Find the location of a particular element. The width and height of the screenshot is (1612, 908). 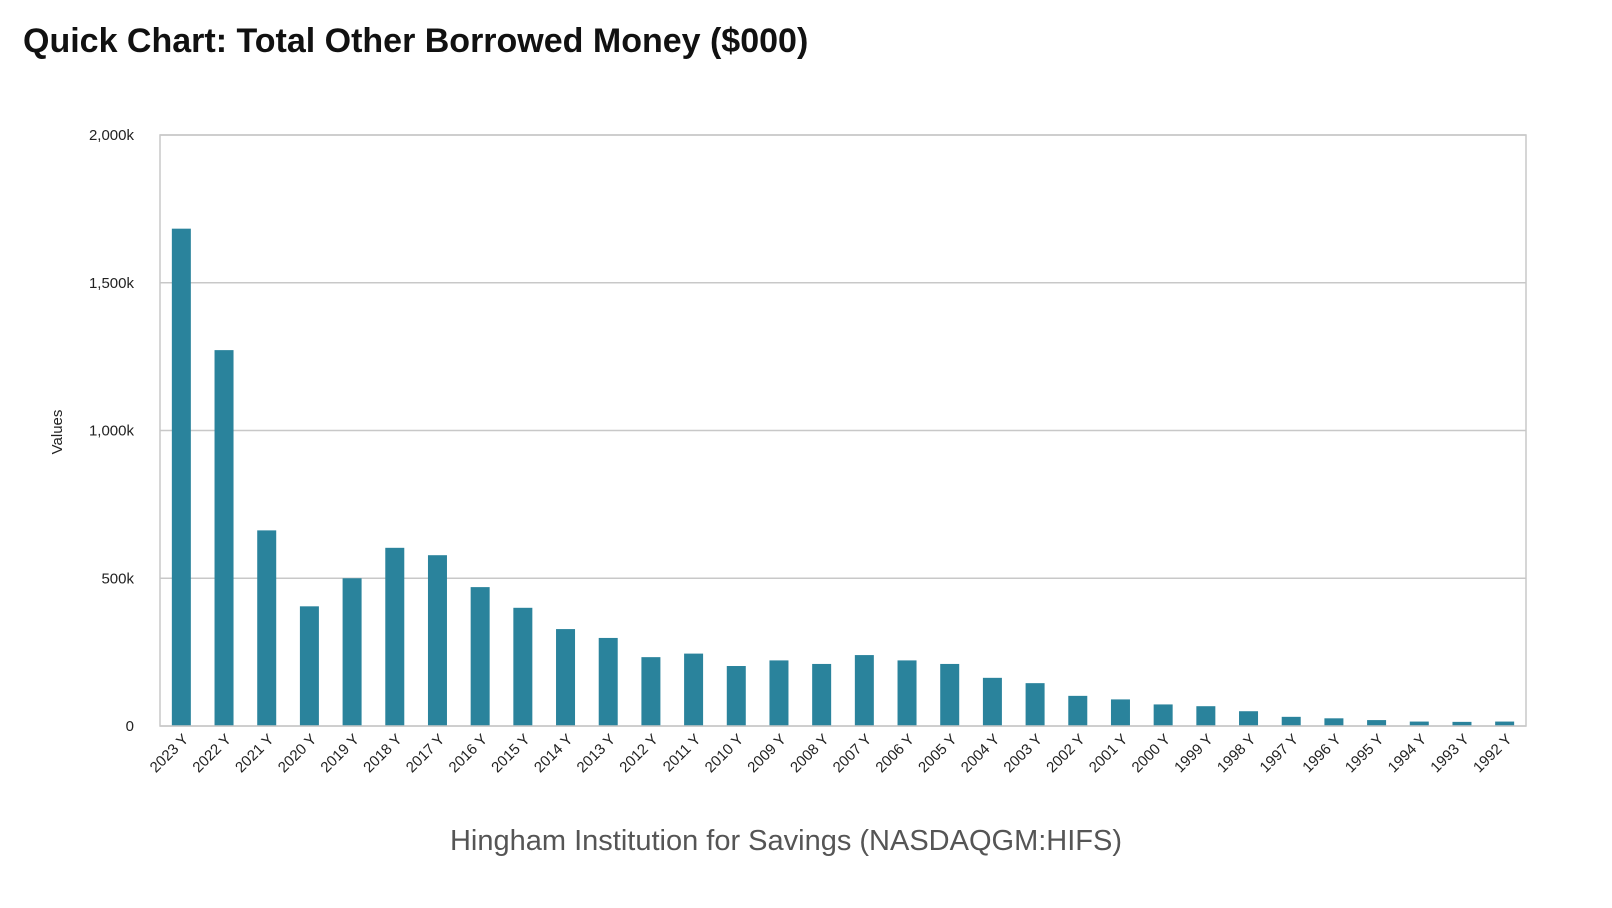

y-tick-labels: 0 500k 1,000k 1,500k 2,000k is located at coordinates (112, 431).